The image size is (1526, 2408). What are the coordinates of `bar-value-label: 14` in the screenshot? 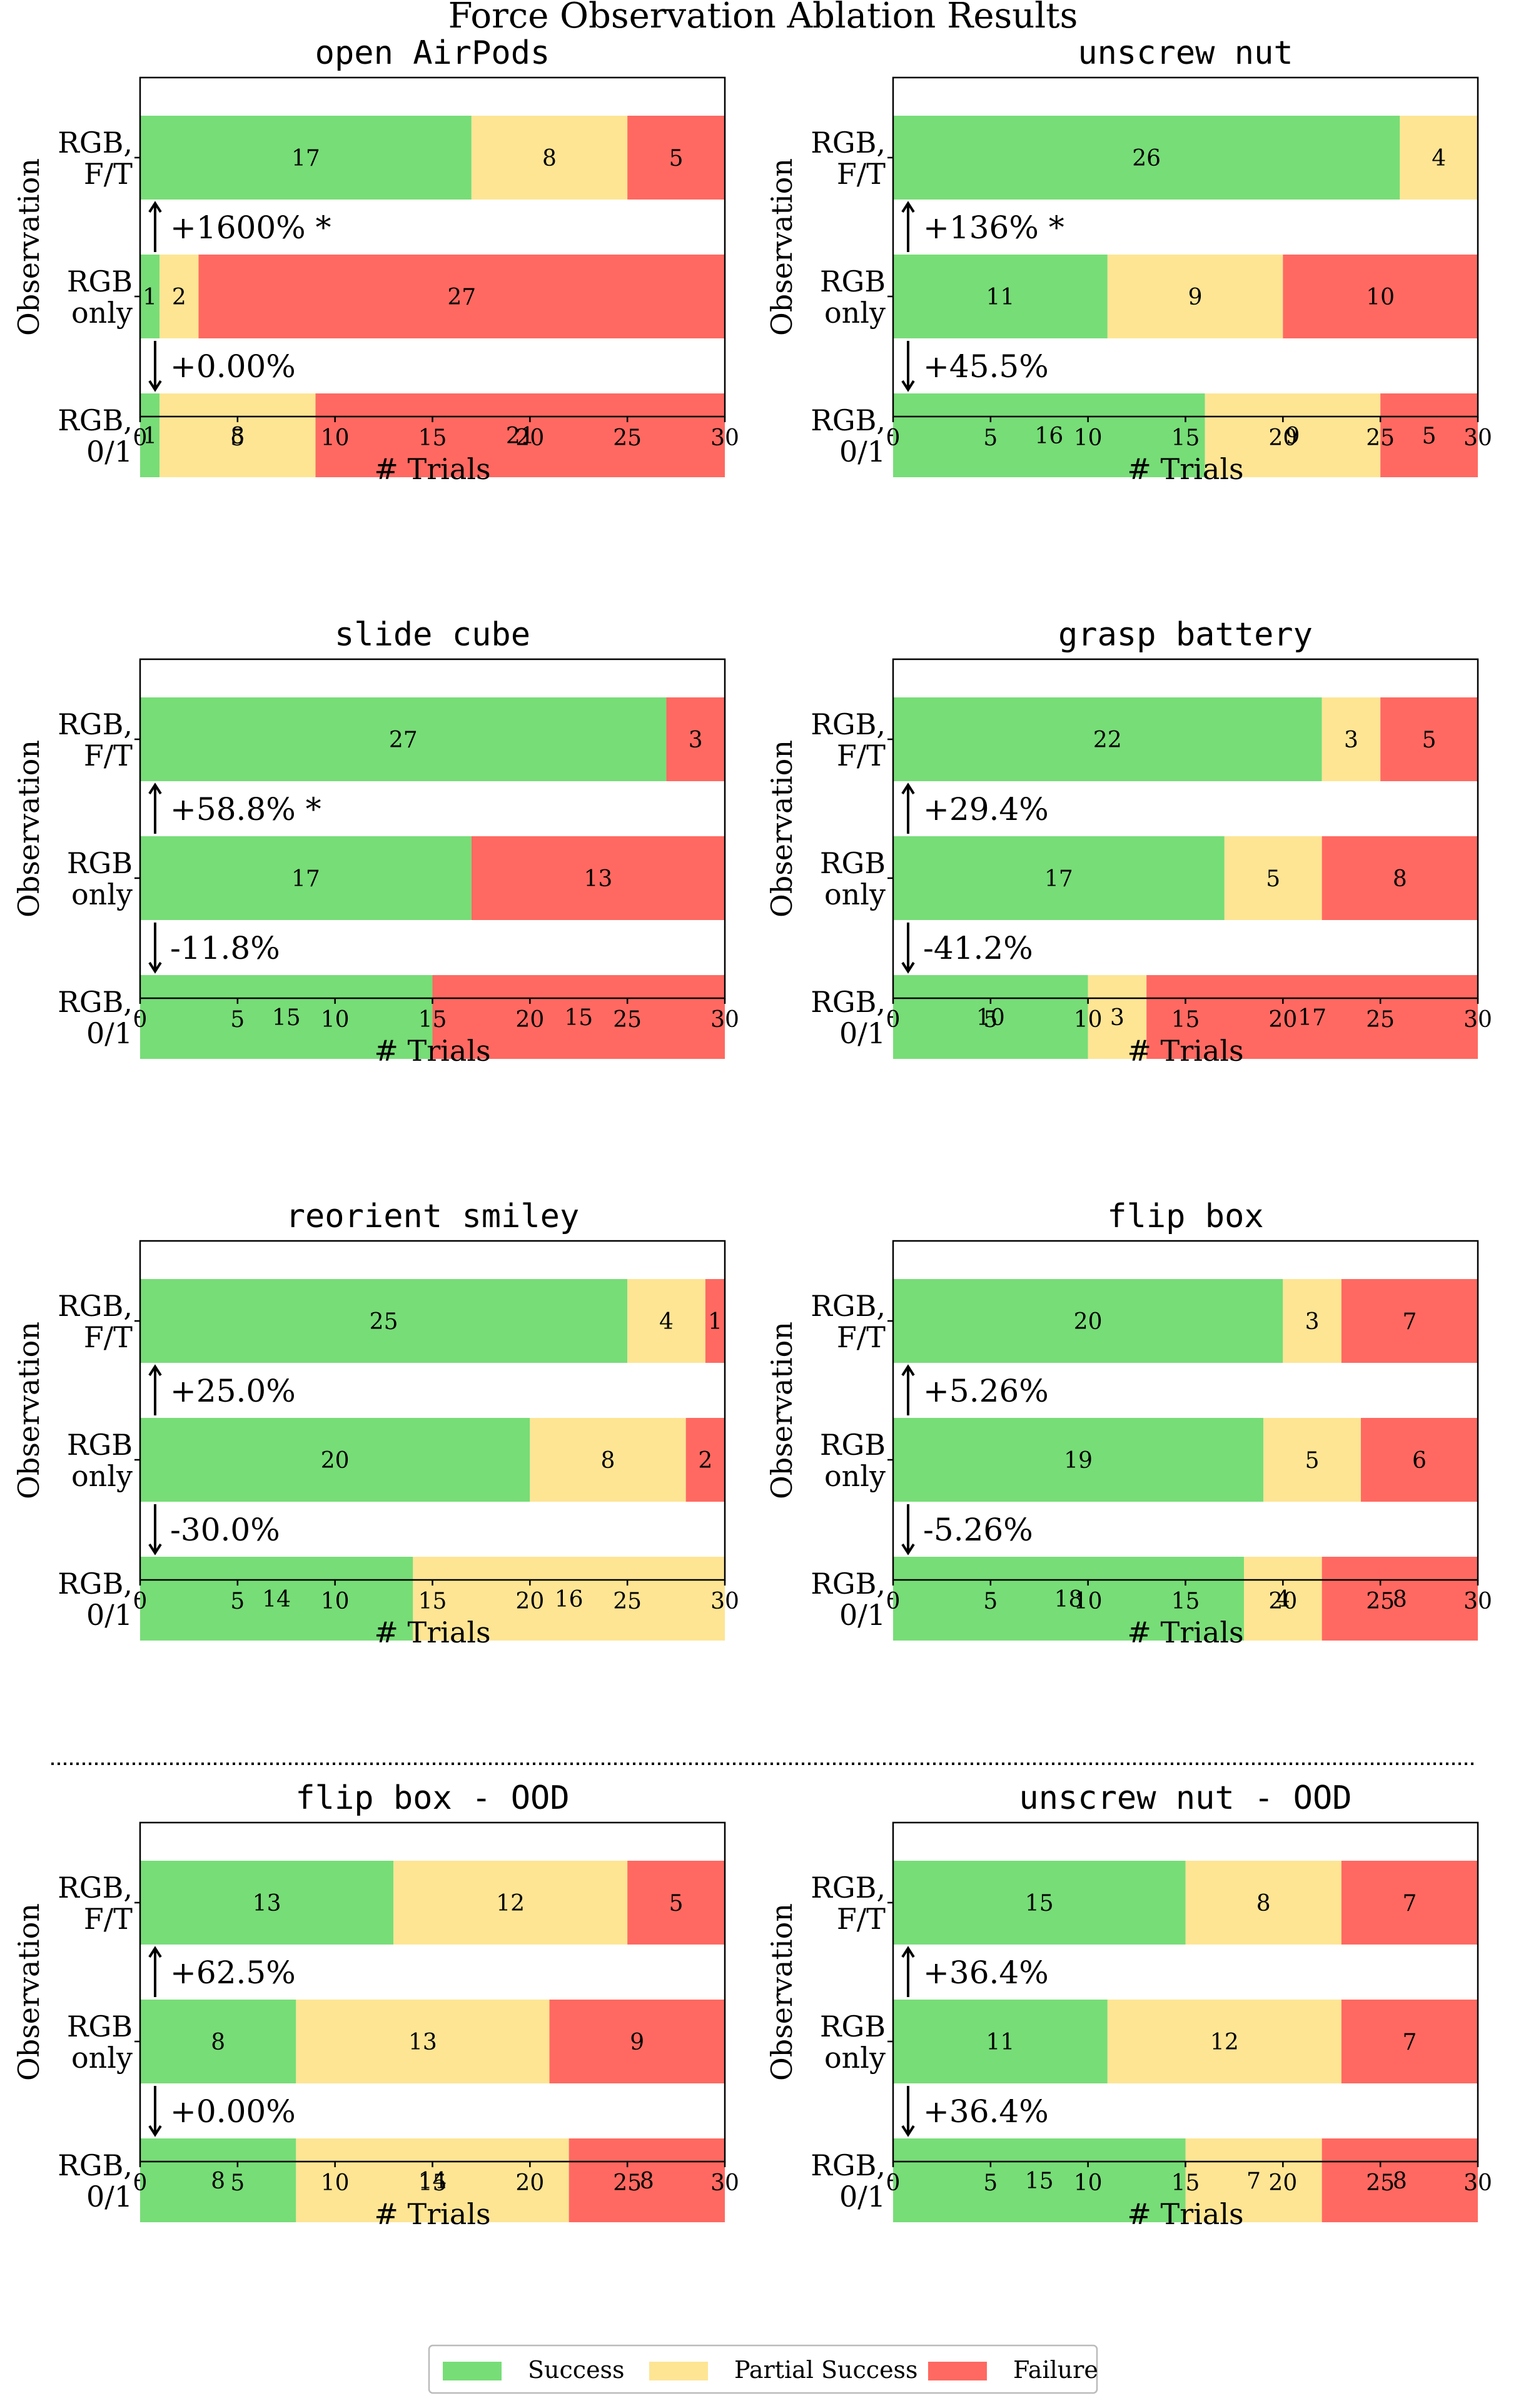 It's located at (276, 1599).